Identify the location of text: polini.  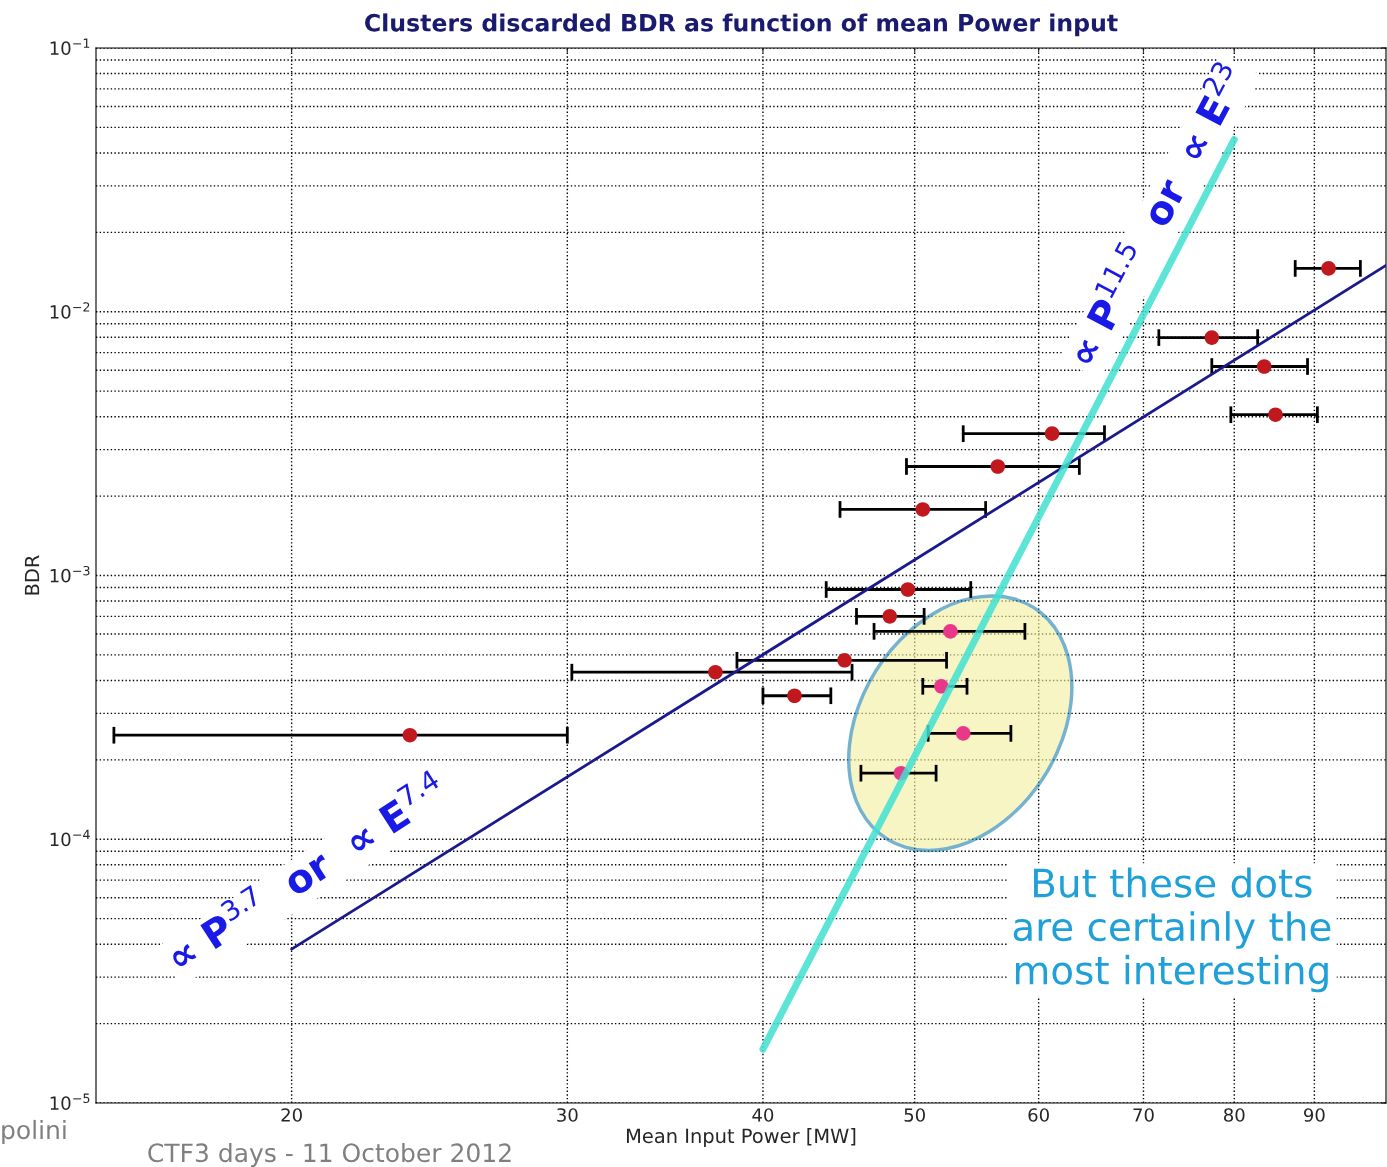
(34, 1132).